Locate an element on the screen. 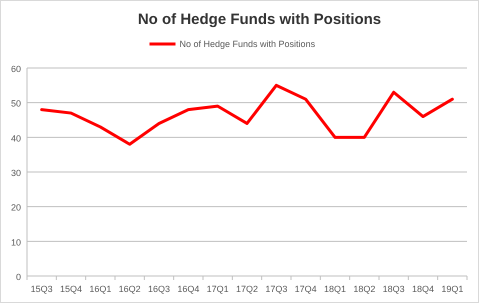 This screenshot has width=479, height=303. x-tick-label: 17Q3 is located at coordinates (276, 289).